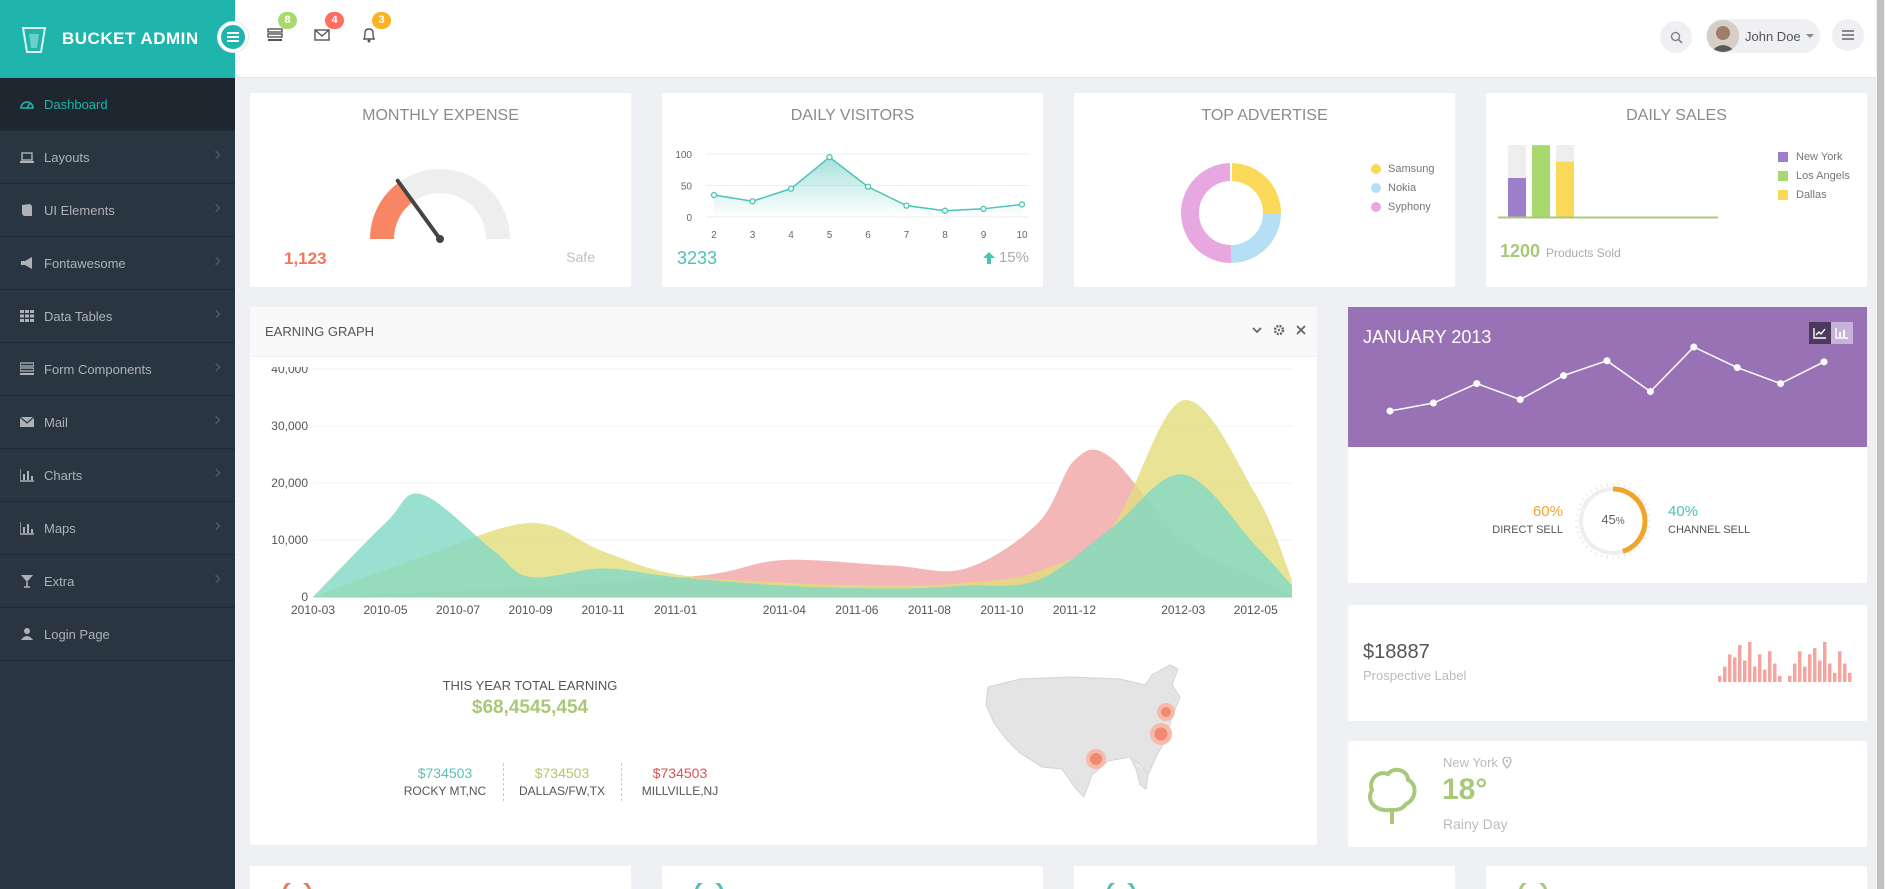 Image resolution: width=1885 pixels, height=889 pixels. What do you see at coordinates (1517, 197) in the screenshot?
I see `sales-bar-new-york` at bounding box center [1517, 197].